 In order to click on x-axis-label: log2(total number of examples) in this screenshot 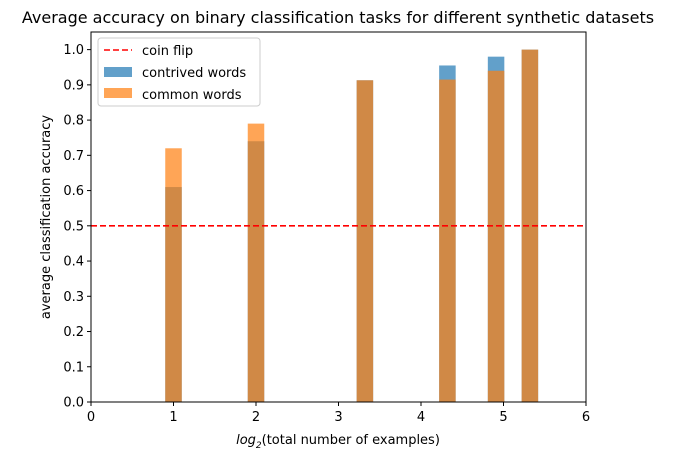, I will do `click(338, 442)`.